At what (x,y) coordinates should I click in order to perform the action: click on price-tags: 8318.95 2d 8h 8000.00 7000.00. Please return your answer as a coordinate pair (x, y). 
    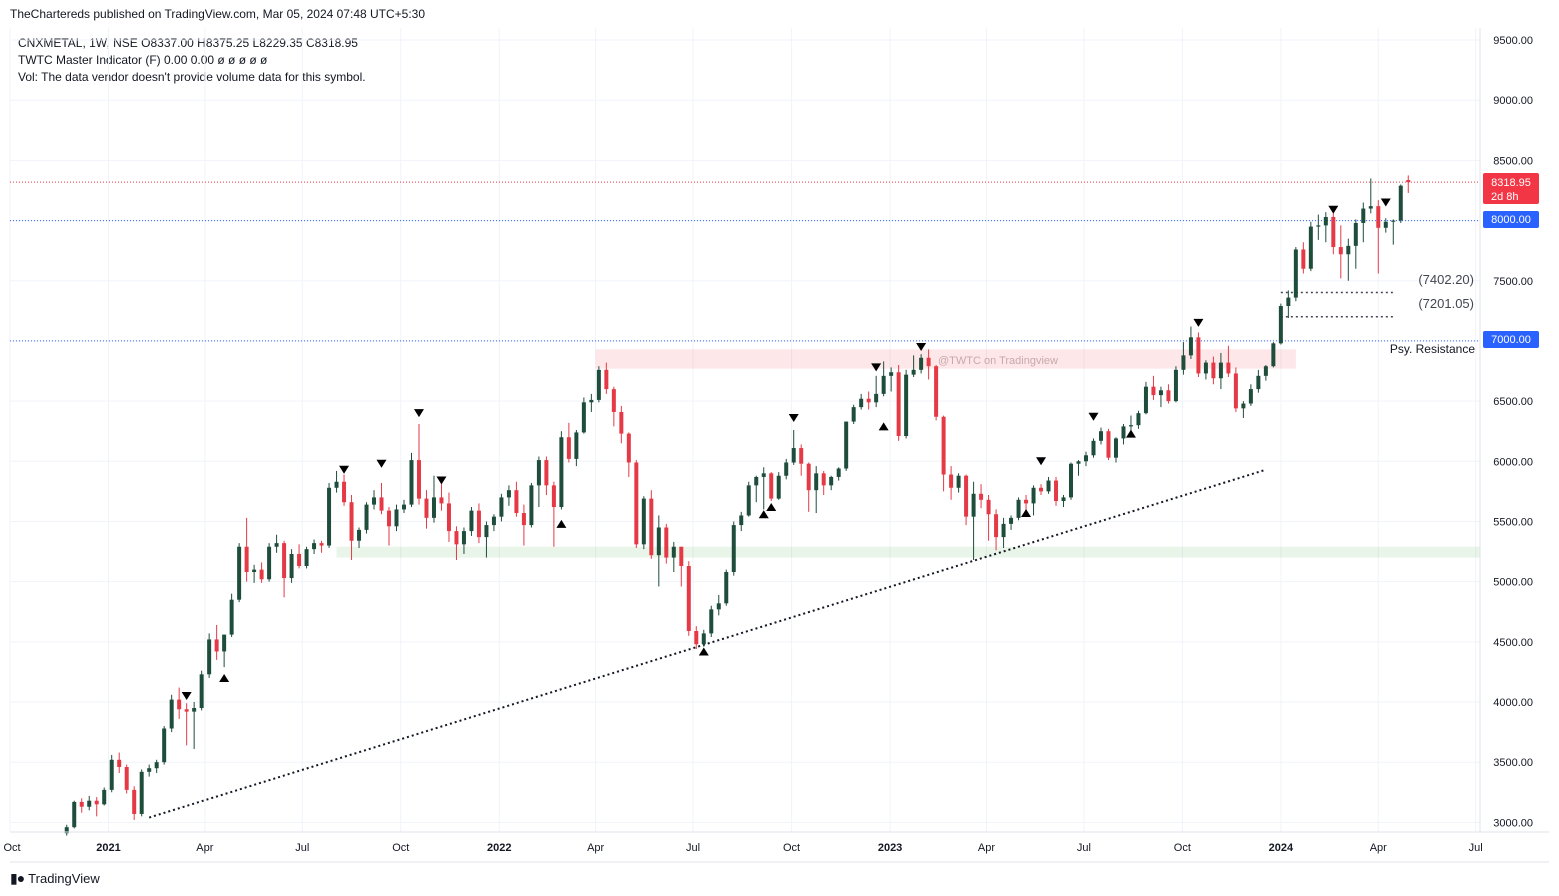
    Looking at the image, I should click on (1511, 260).